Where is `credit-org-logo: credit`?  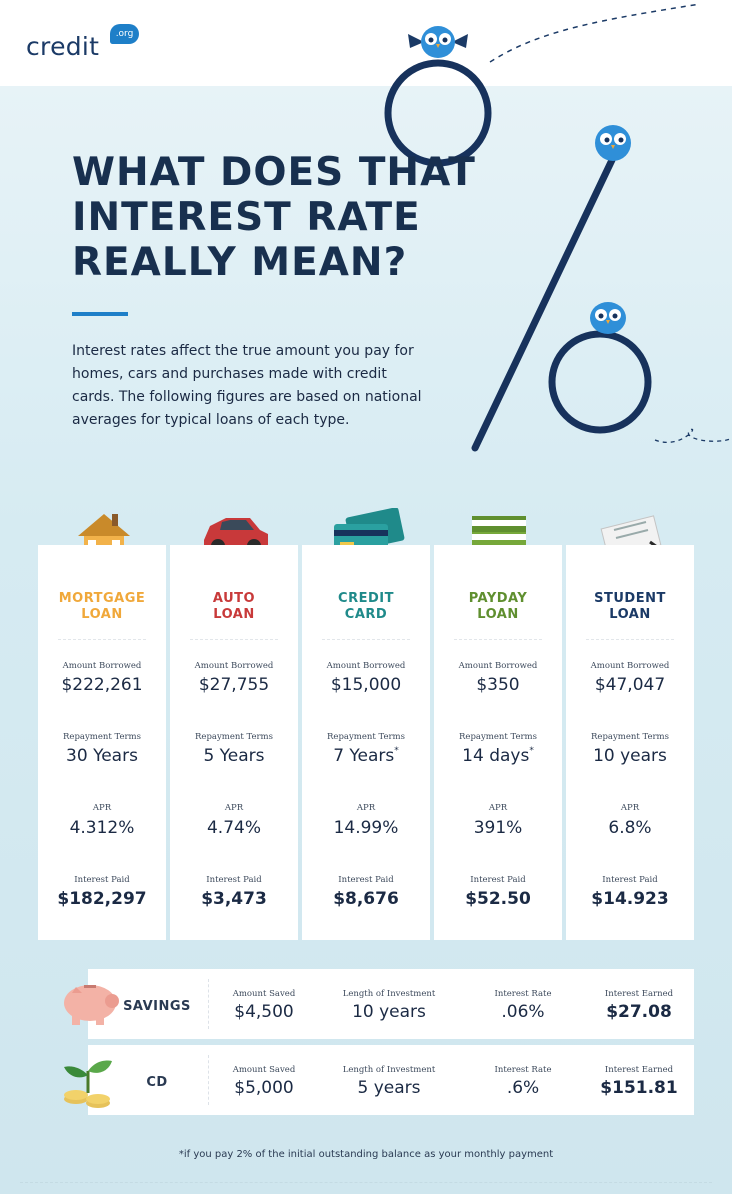 credit-org-logo: credit is located at coordinates (62, 46).